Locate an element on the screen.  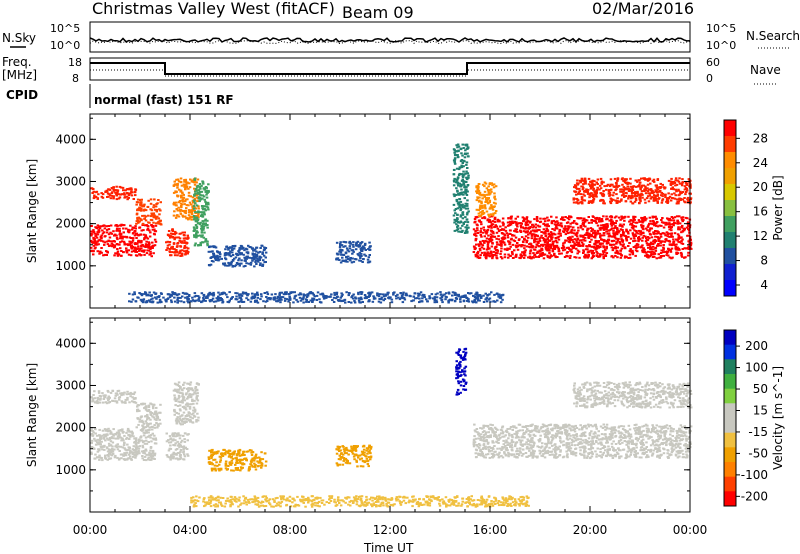
colorbar: 28 24 20 16 12 8 4 Power [dB] is located at coordinates (754, 208).